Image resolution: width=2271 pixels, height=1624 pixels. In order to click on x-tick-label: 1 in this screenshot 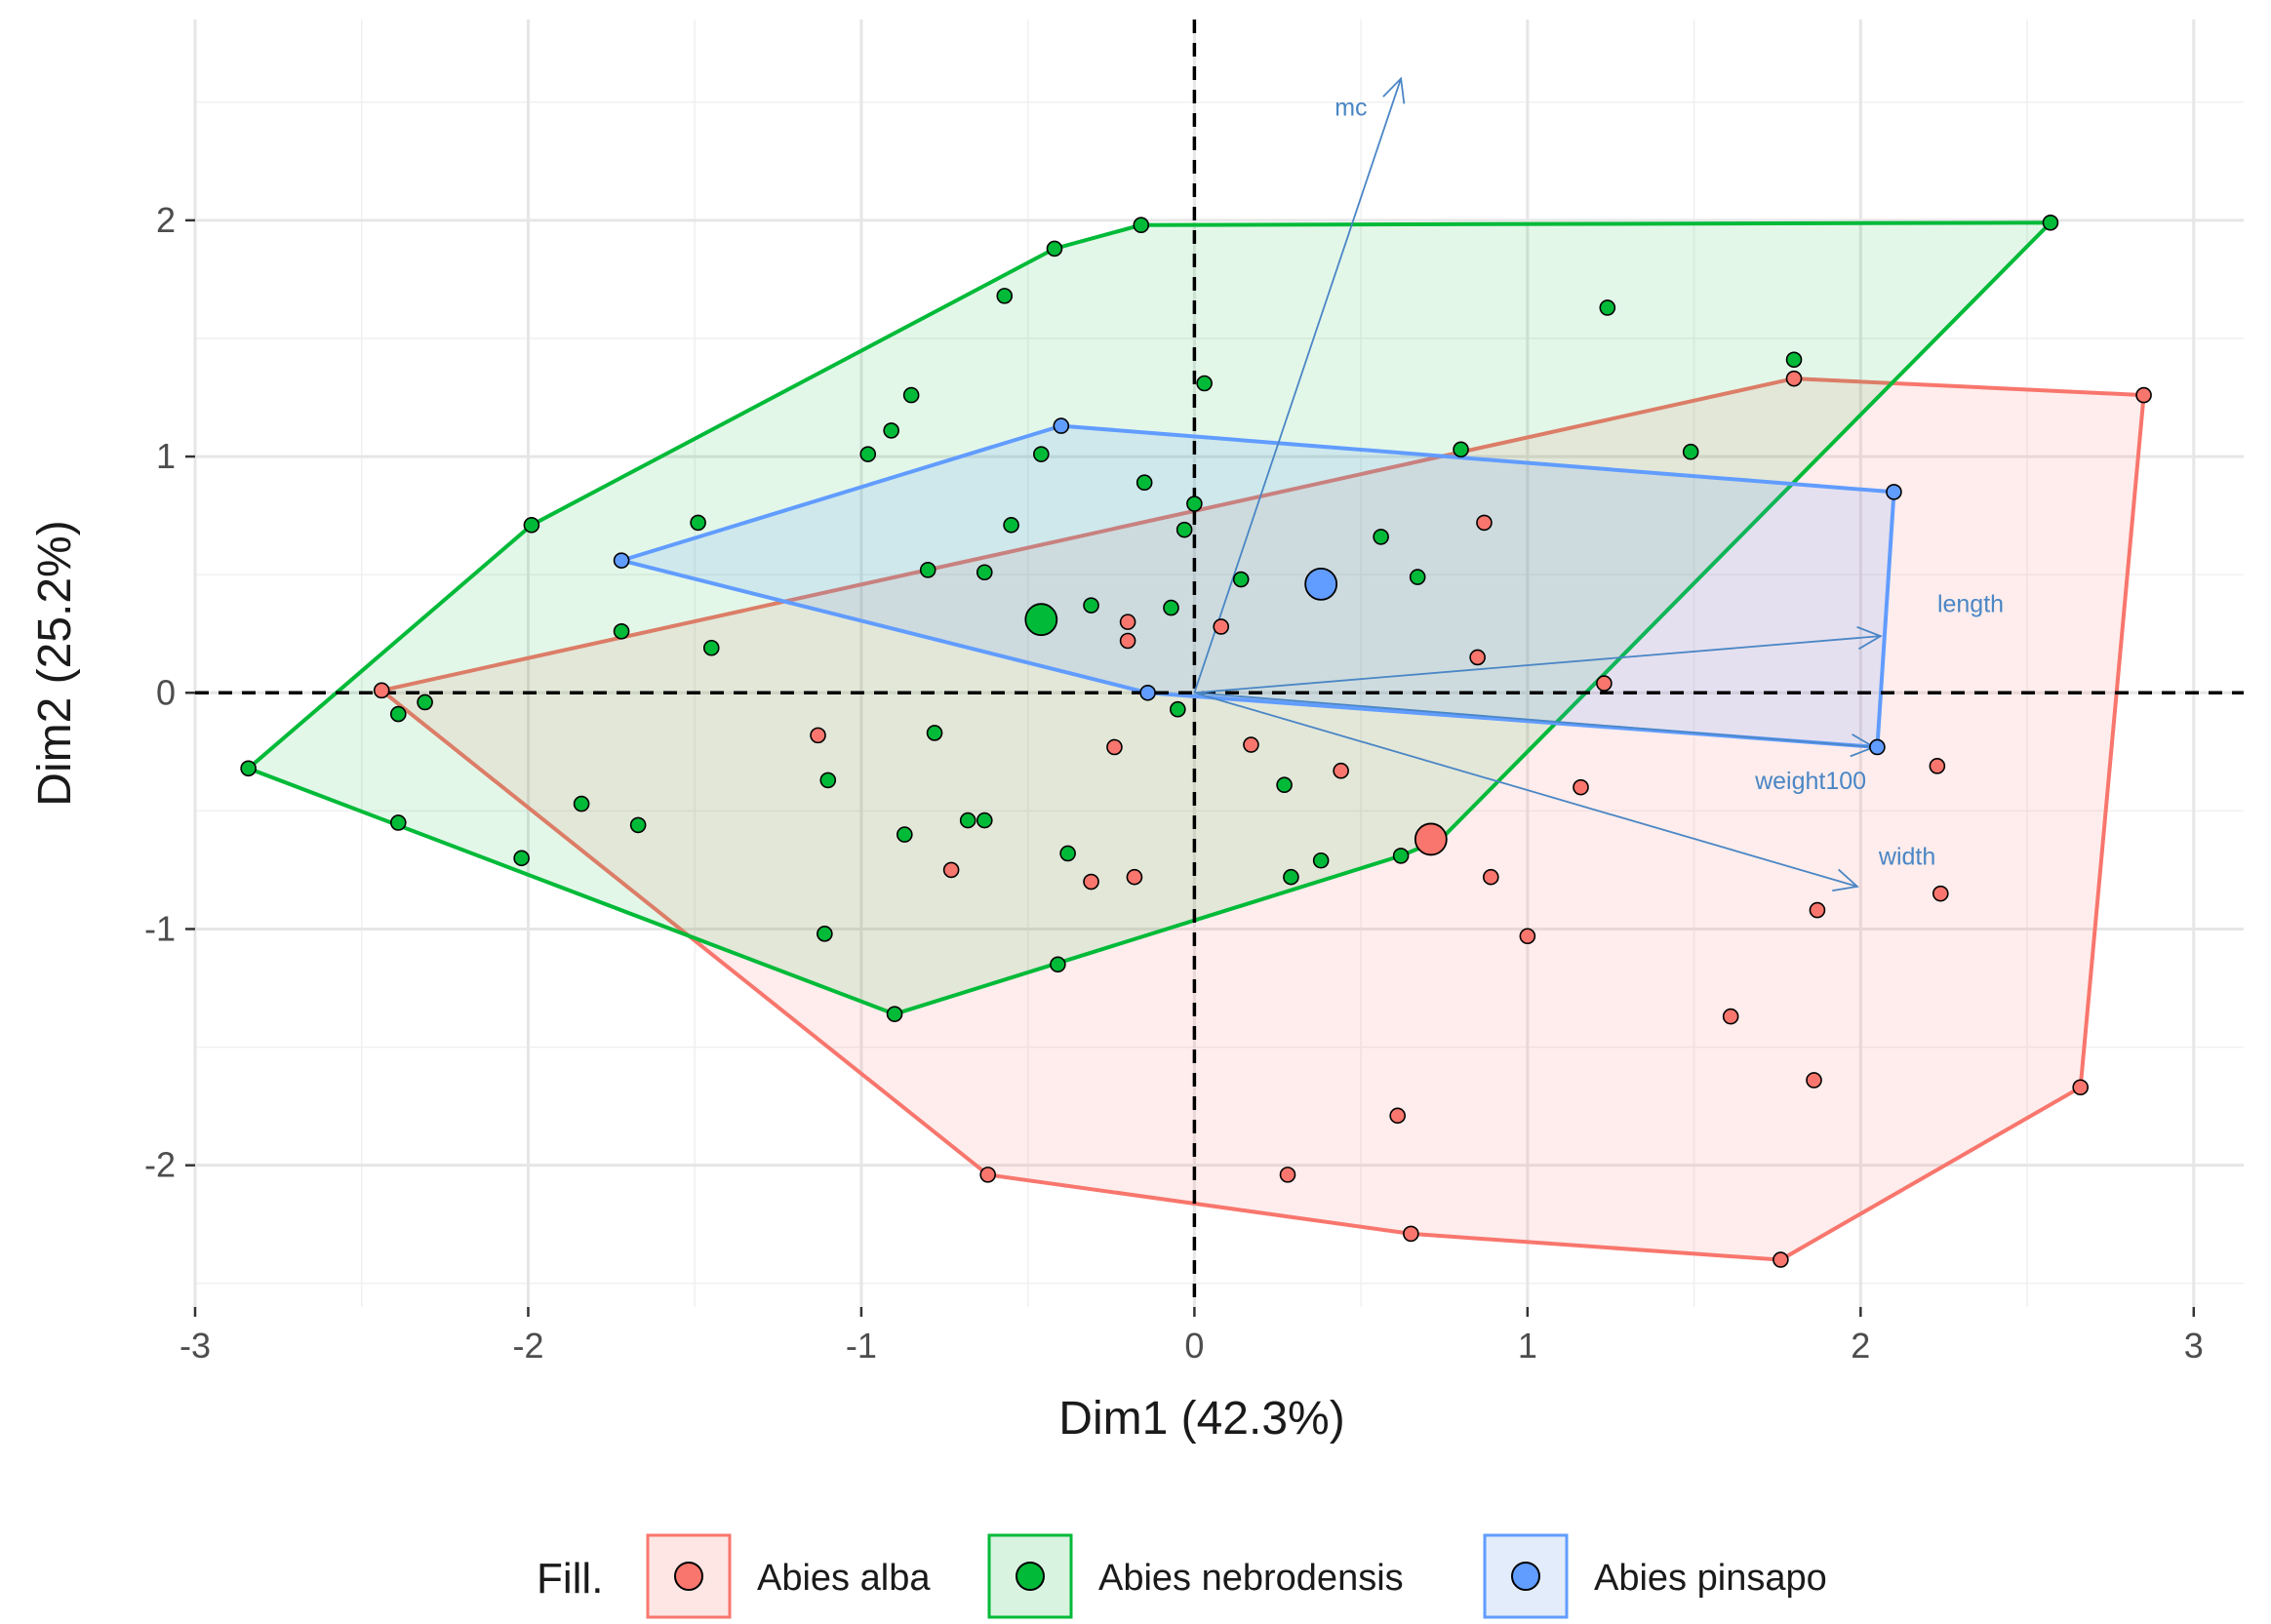, I will do `click(1528, 1346)`.